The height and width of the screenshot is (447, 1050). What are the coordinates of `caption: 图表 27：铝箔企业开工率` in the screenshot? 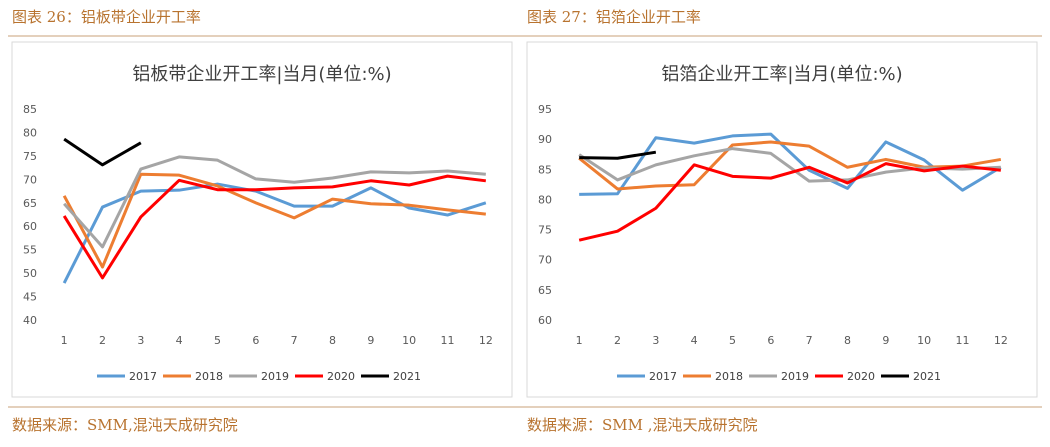 It's located at (614, 17).